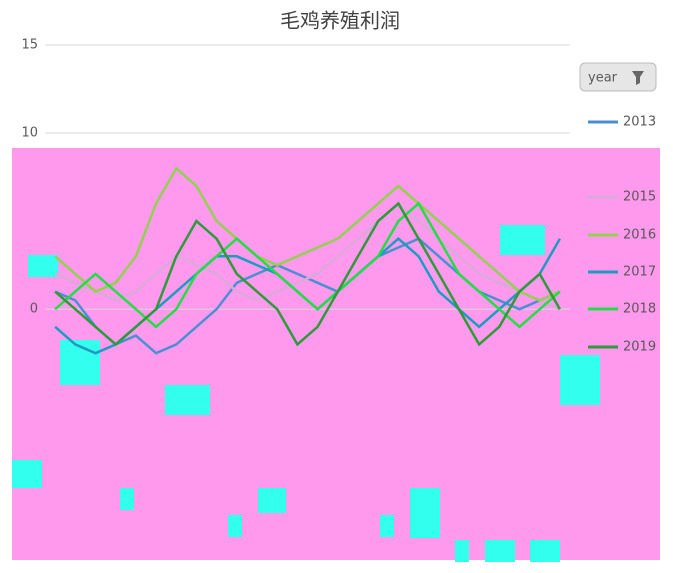  Describe the element at coordinates (638, 78) in the screenshot. I see `filter-icon` at that location.